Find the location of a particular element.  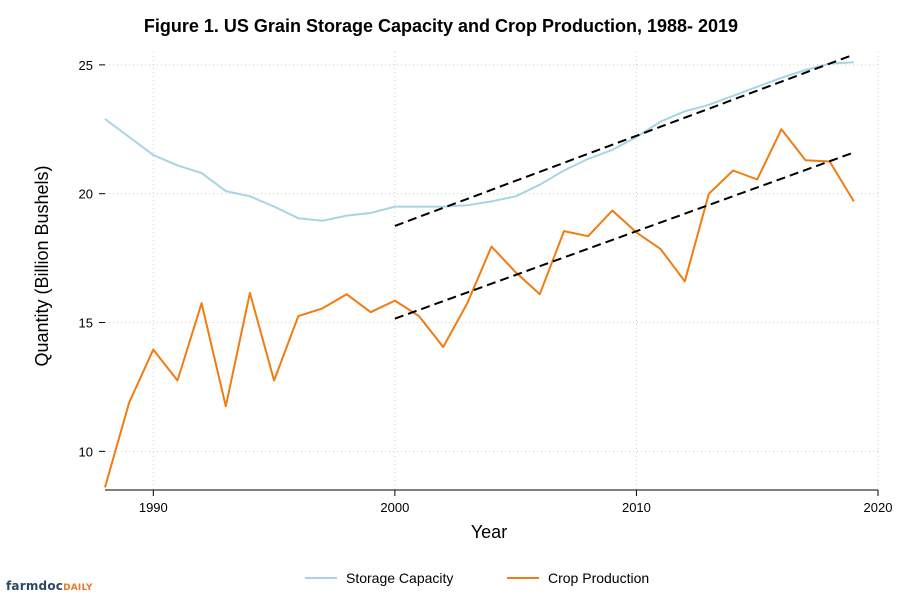

legend-label-crop-production: Crop Production is located at coordinates (598, 578).